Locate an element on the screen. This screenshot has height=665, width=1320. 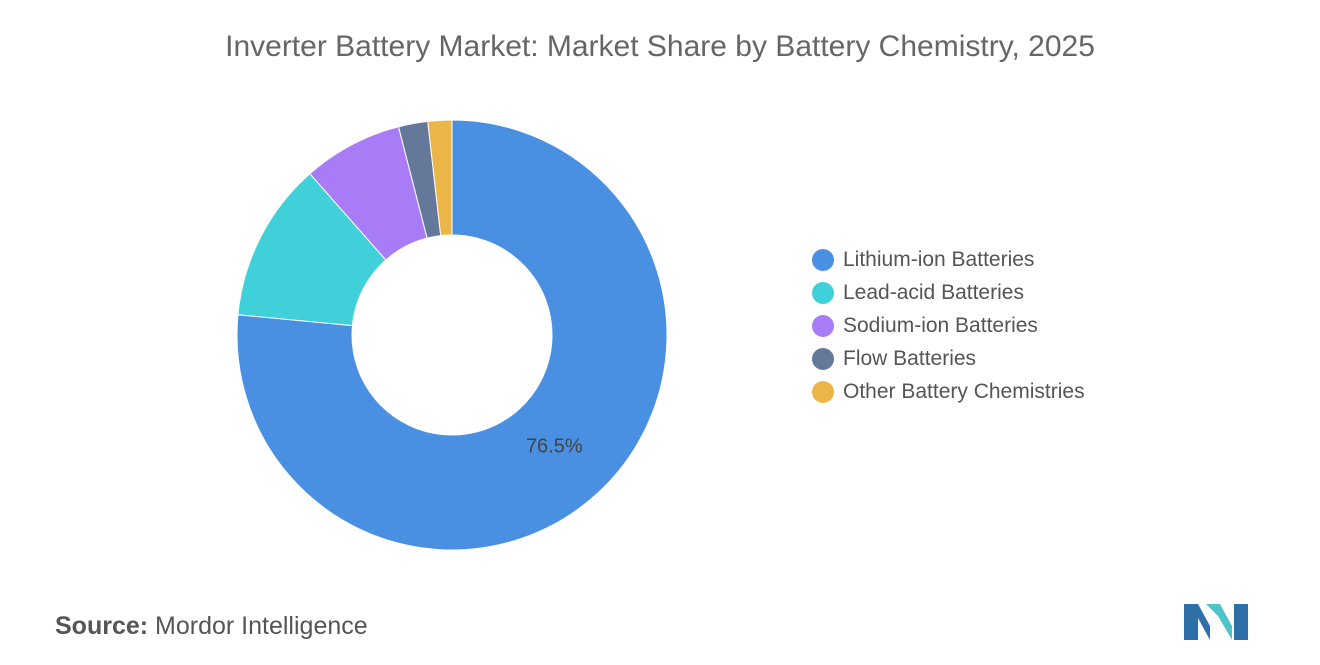
data-label-0: 76.5% is located at coordinates (554, 447).